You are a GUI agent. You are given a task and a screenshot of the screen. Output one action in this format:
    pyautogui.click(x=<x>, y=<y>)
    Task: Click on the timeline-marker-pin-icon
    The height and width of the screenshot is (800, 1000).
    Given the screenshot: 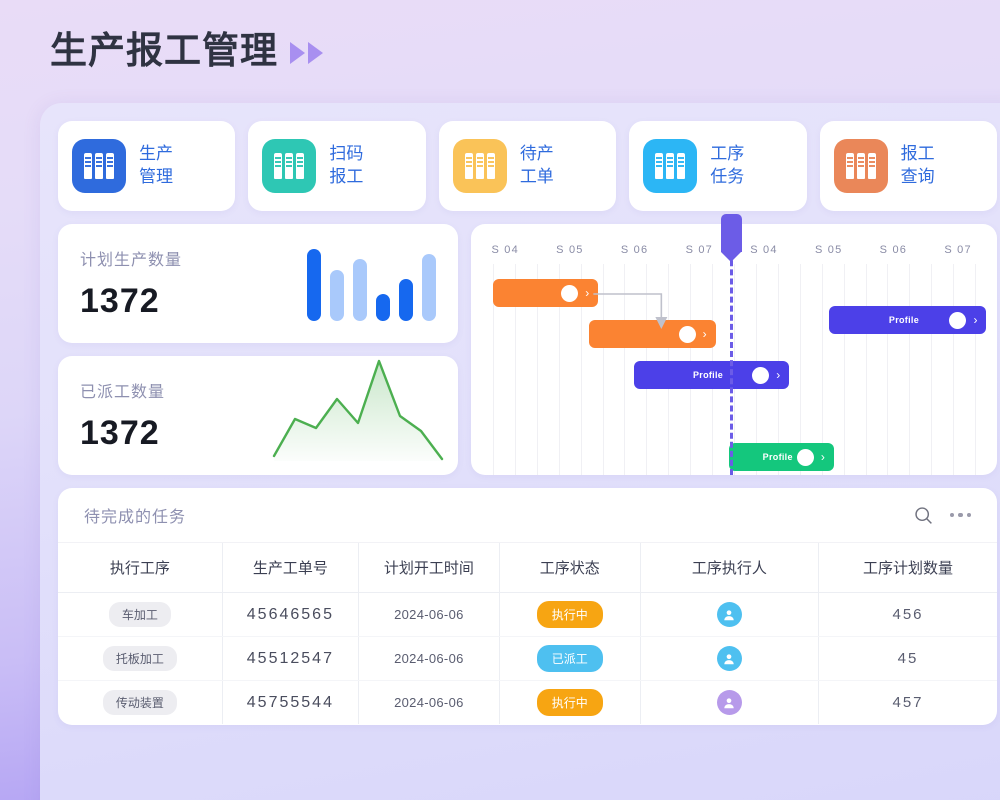 What is the action you would take?
    pyautogui.click(x=732, y=238)
    